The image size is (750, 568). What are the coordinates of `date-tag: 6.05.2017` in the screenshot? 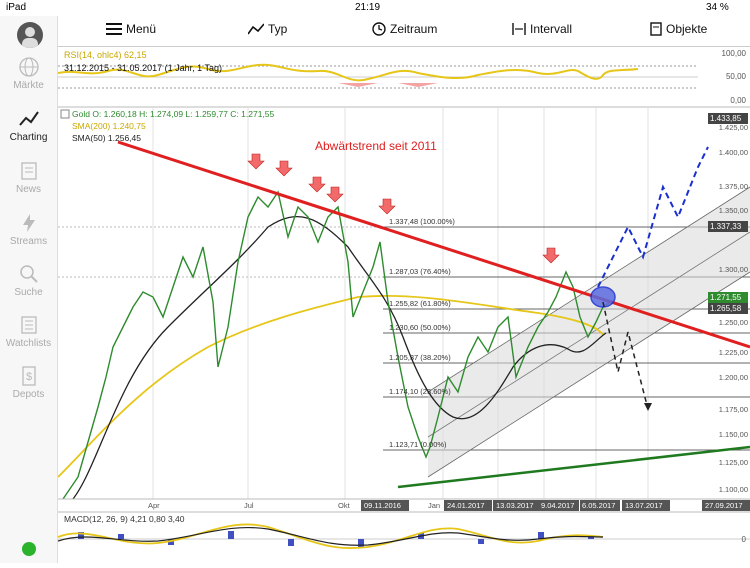 It's located at (598, 505).